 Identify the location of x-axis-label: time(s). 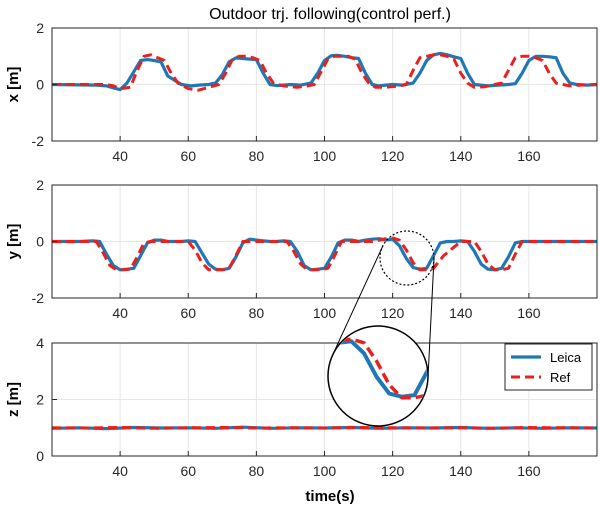
(329, 496).